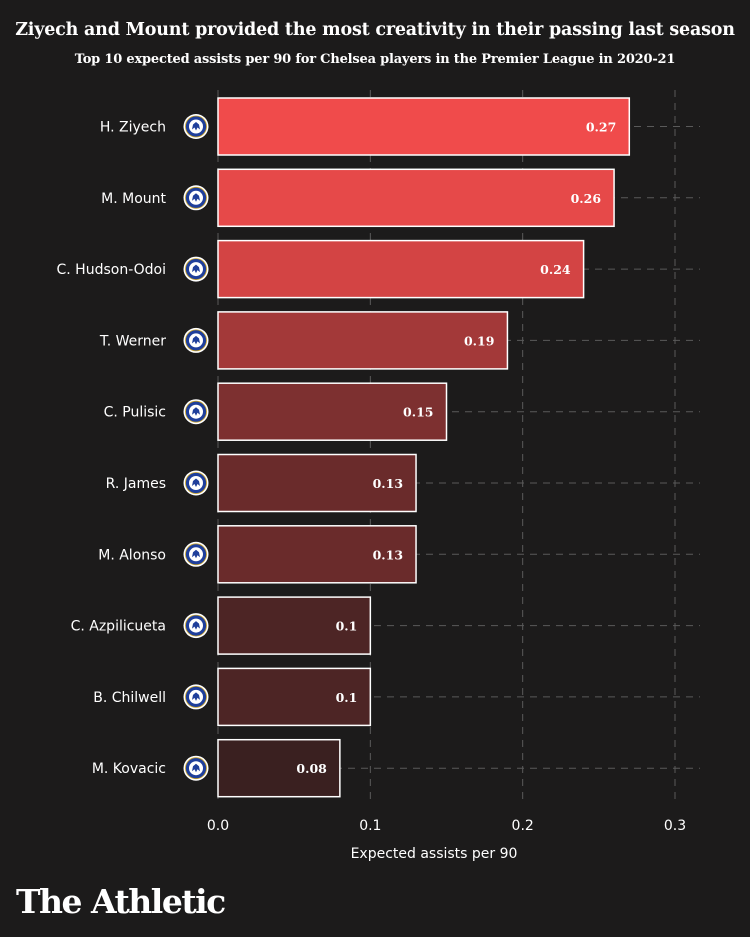 Image resolution: width=750 pixels, height=937 pixels. Describe the element at coordinates (133, 199) in the screenshot. I see `category-label: M. Mount` at that location.